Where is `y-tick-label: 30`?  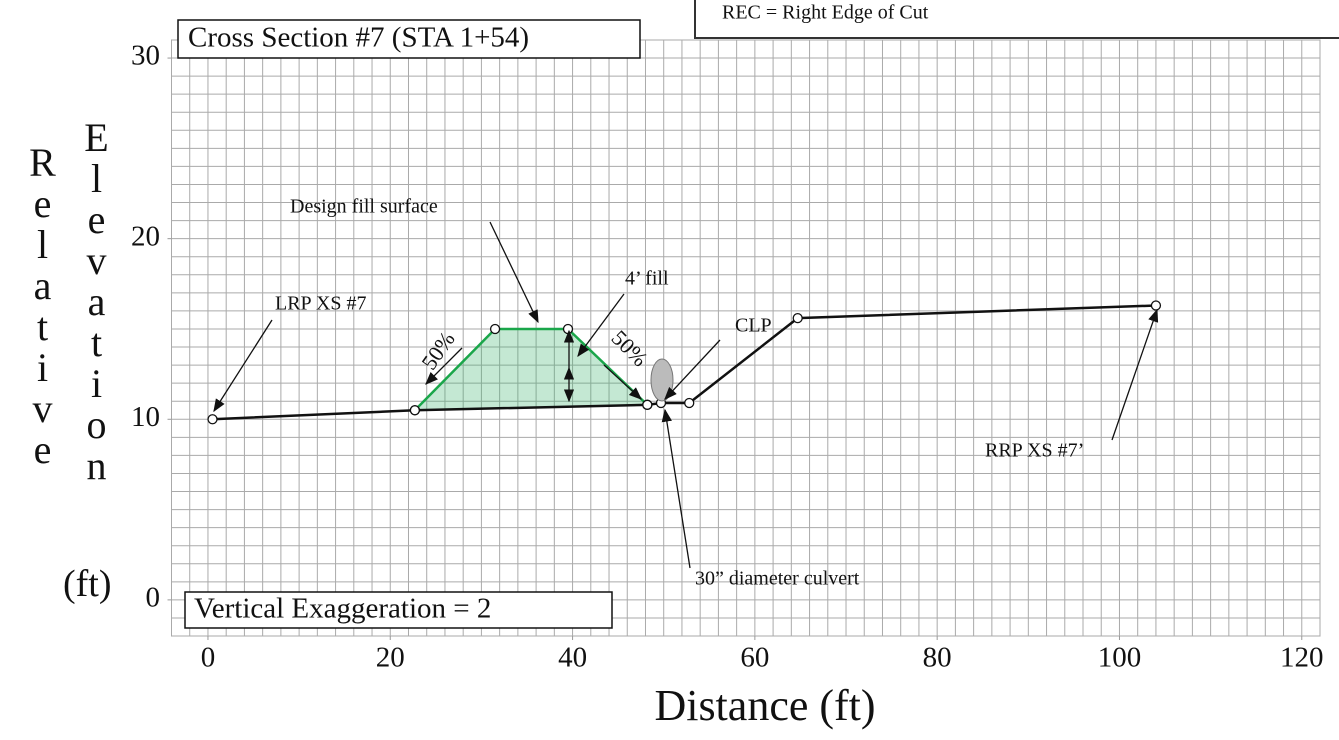
y-tick-label: 30 is located at coordinates (145, 56).